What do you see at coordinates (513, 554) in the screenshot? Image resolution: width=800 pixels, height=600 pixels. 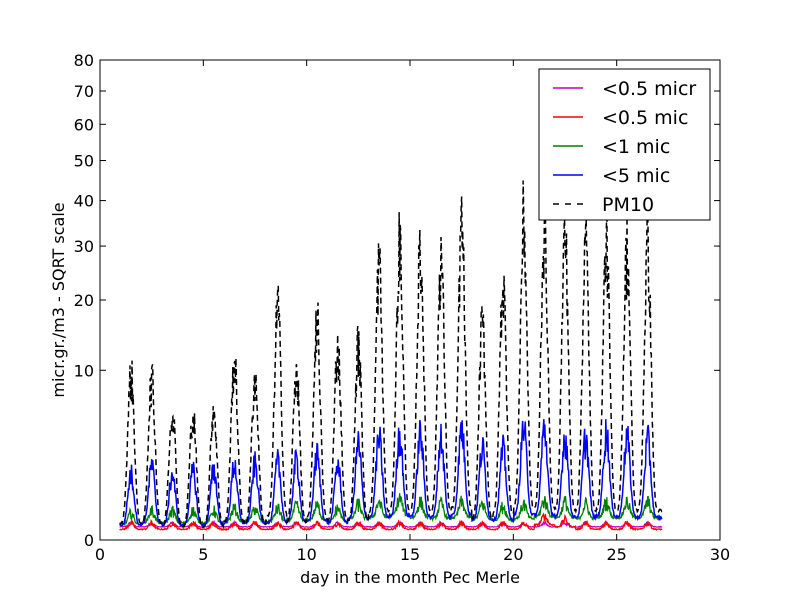 I see `x-tick-label: 20` at bounding box center [513, 554].